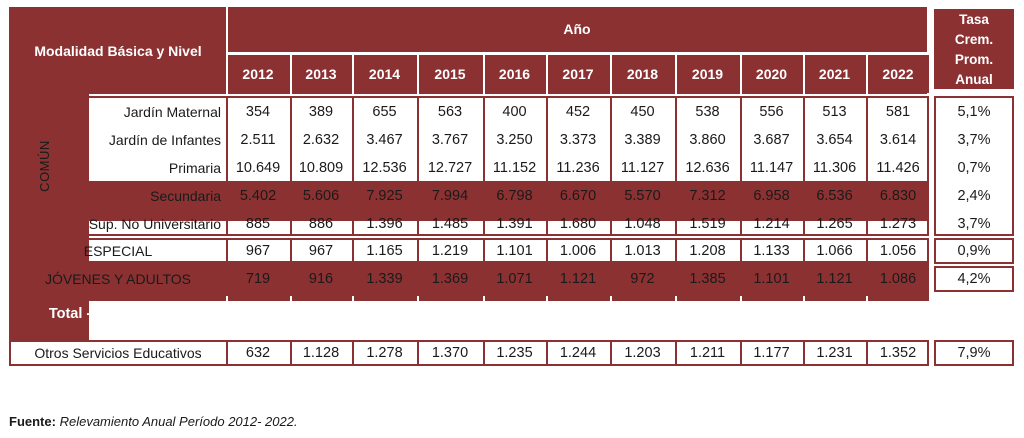 This screenshot has height=438, width=1024. What do you see at coordinates (974, 112) in the screenshot?
I see `tasa-cell: 5,1%` at bounding box center [974, 112].